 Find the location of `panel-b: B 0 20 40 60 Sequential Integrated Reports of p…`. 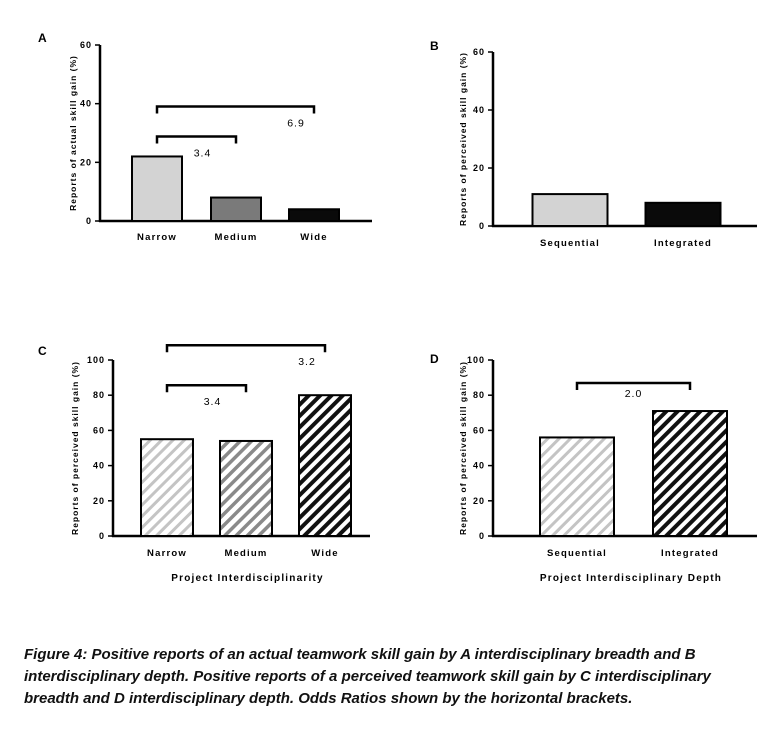

panel-b: B 0 20 40 60 Sequential Integrated Reports of p… is located at coordinates (593, 144).